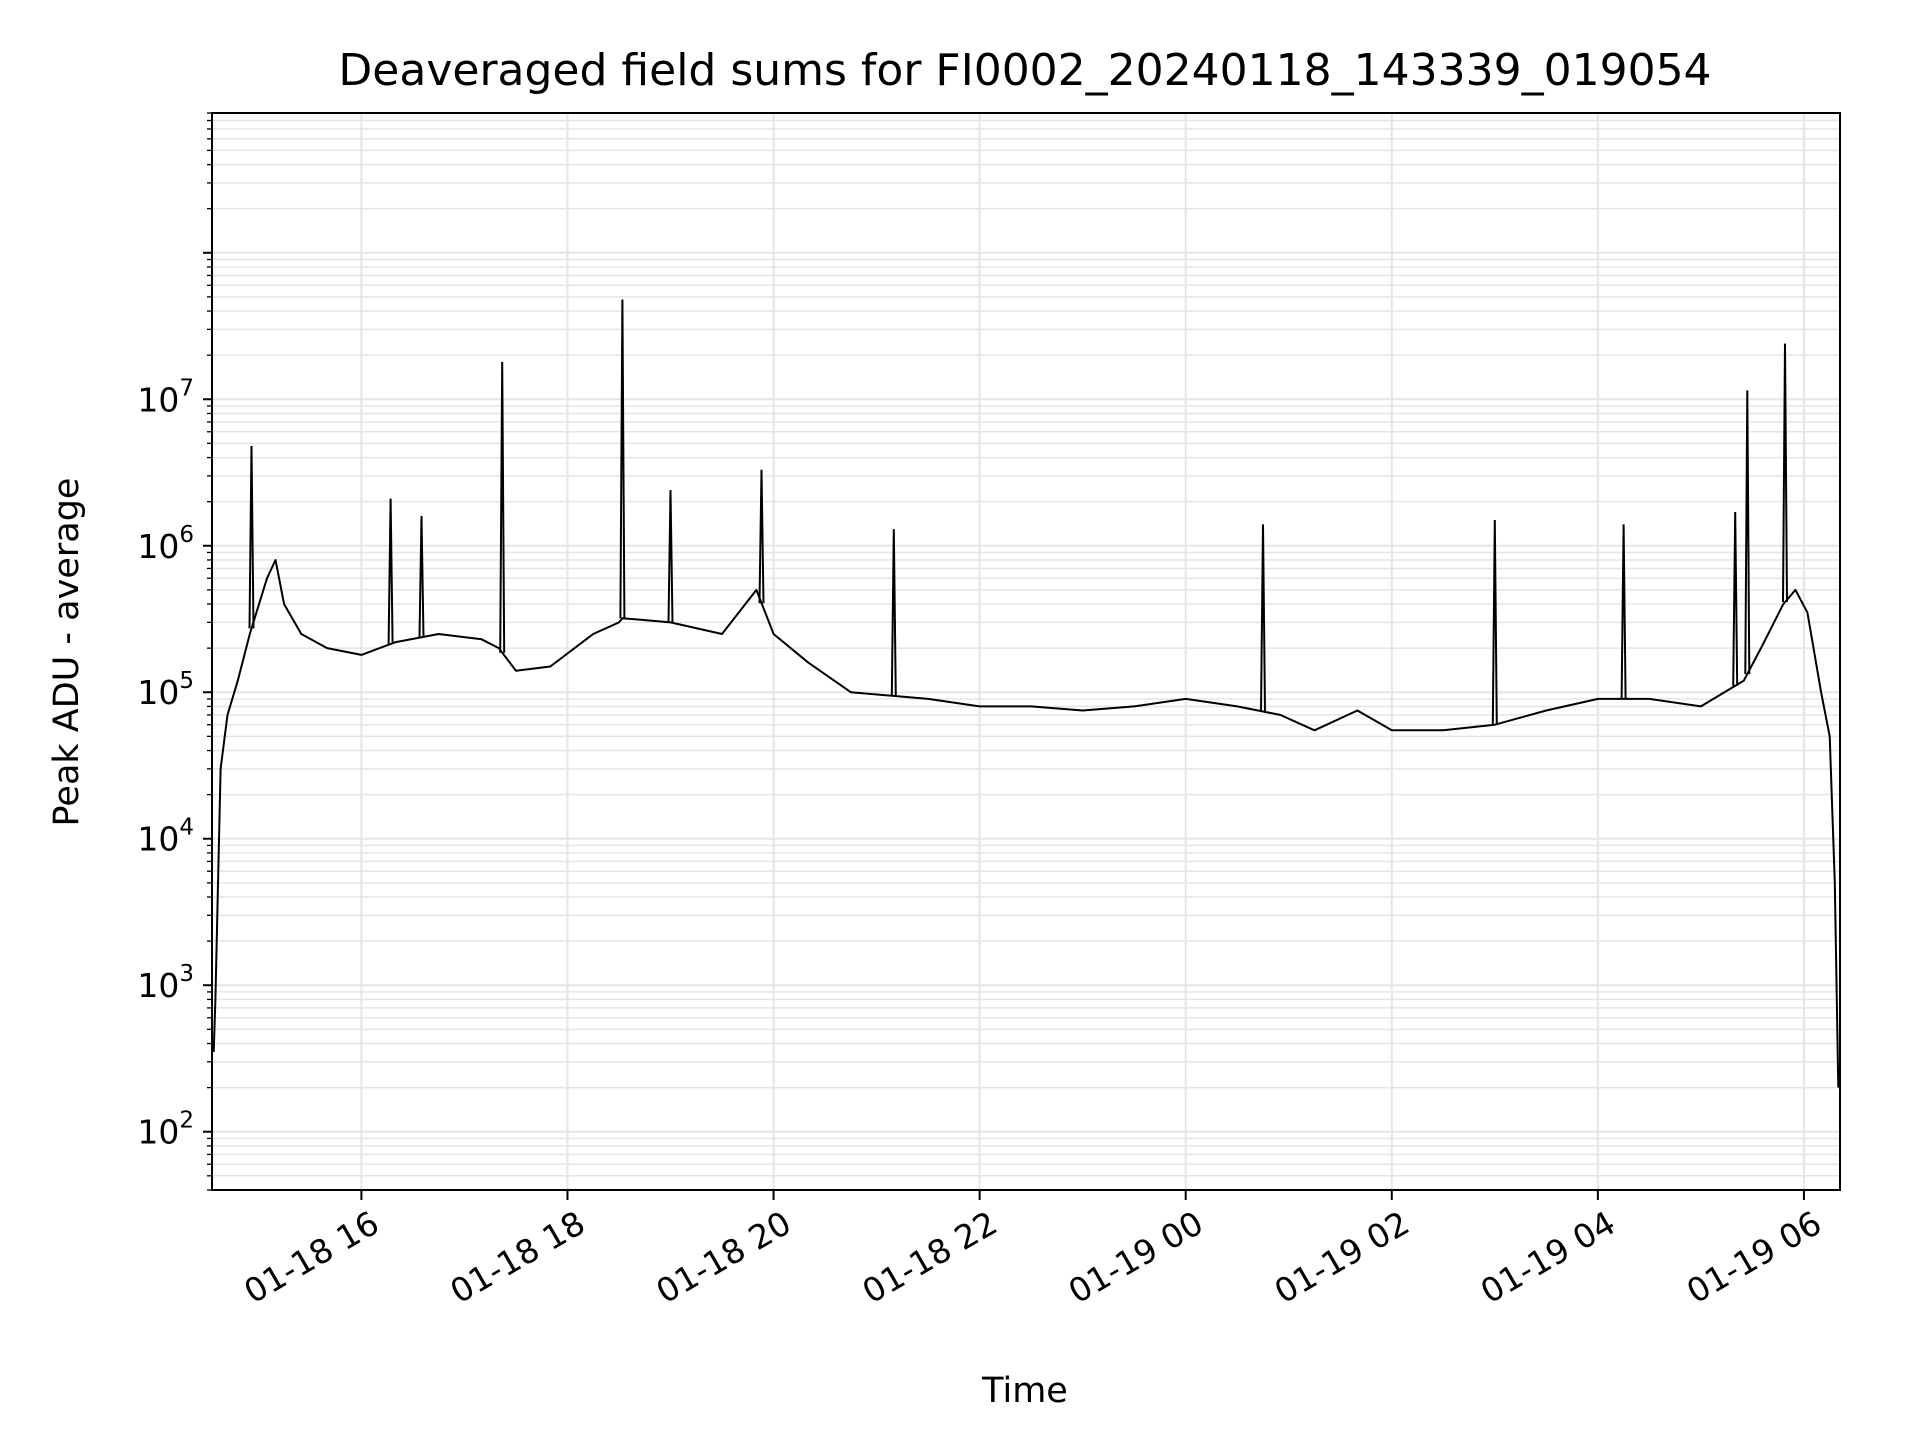  Describe the element at coordinates (1024, 1391) in the screenshot. I see `x-axis-title: Time` at that location.